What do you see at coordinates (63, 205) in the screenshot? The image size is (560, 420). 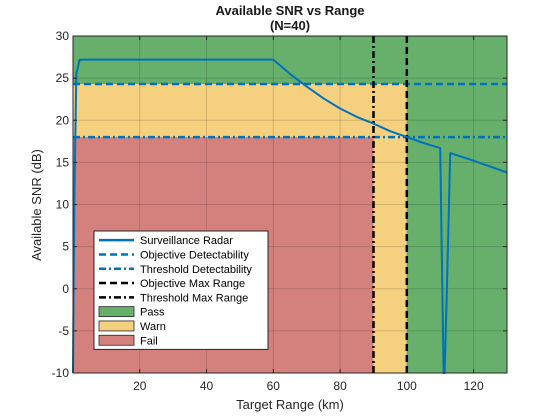 I see `y-tick-label: 10` at bounding box center [63, 205].